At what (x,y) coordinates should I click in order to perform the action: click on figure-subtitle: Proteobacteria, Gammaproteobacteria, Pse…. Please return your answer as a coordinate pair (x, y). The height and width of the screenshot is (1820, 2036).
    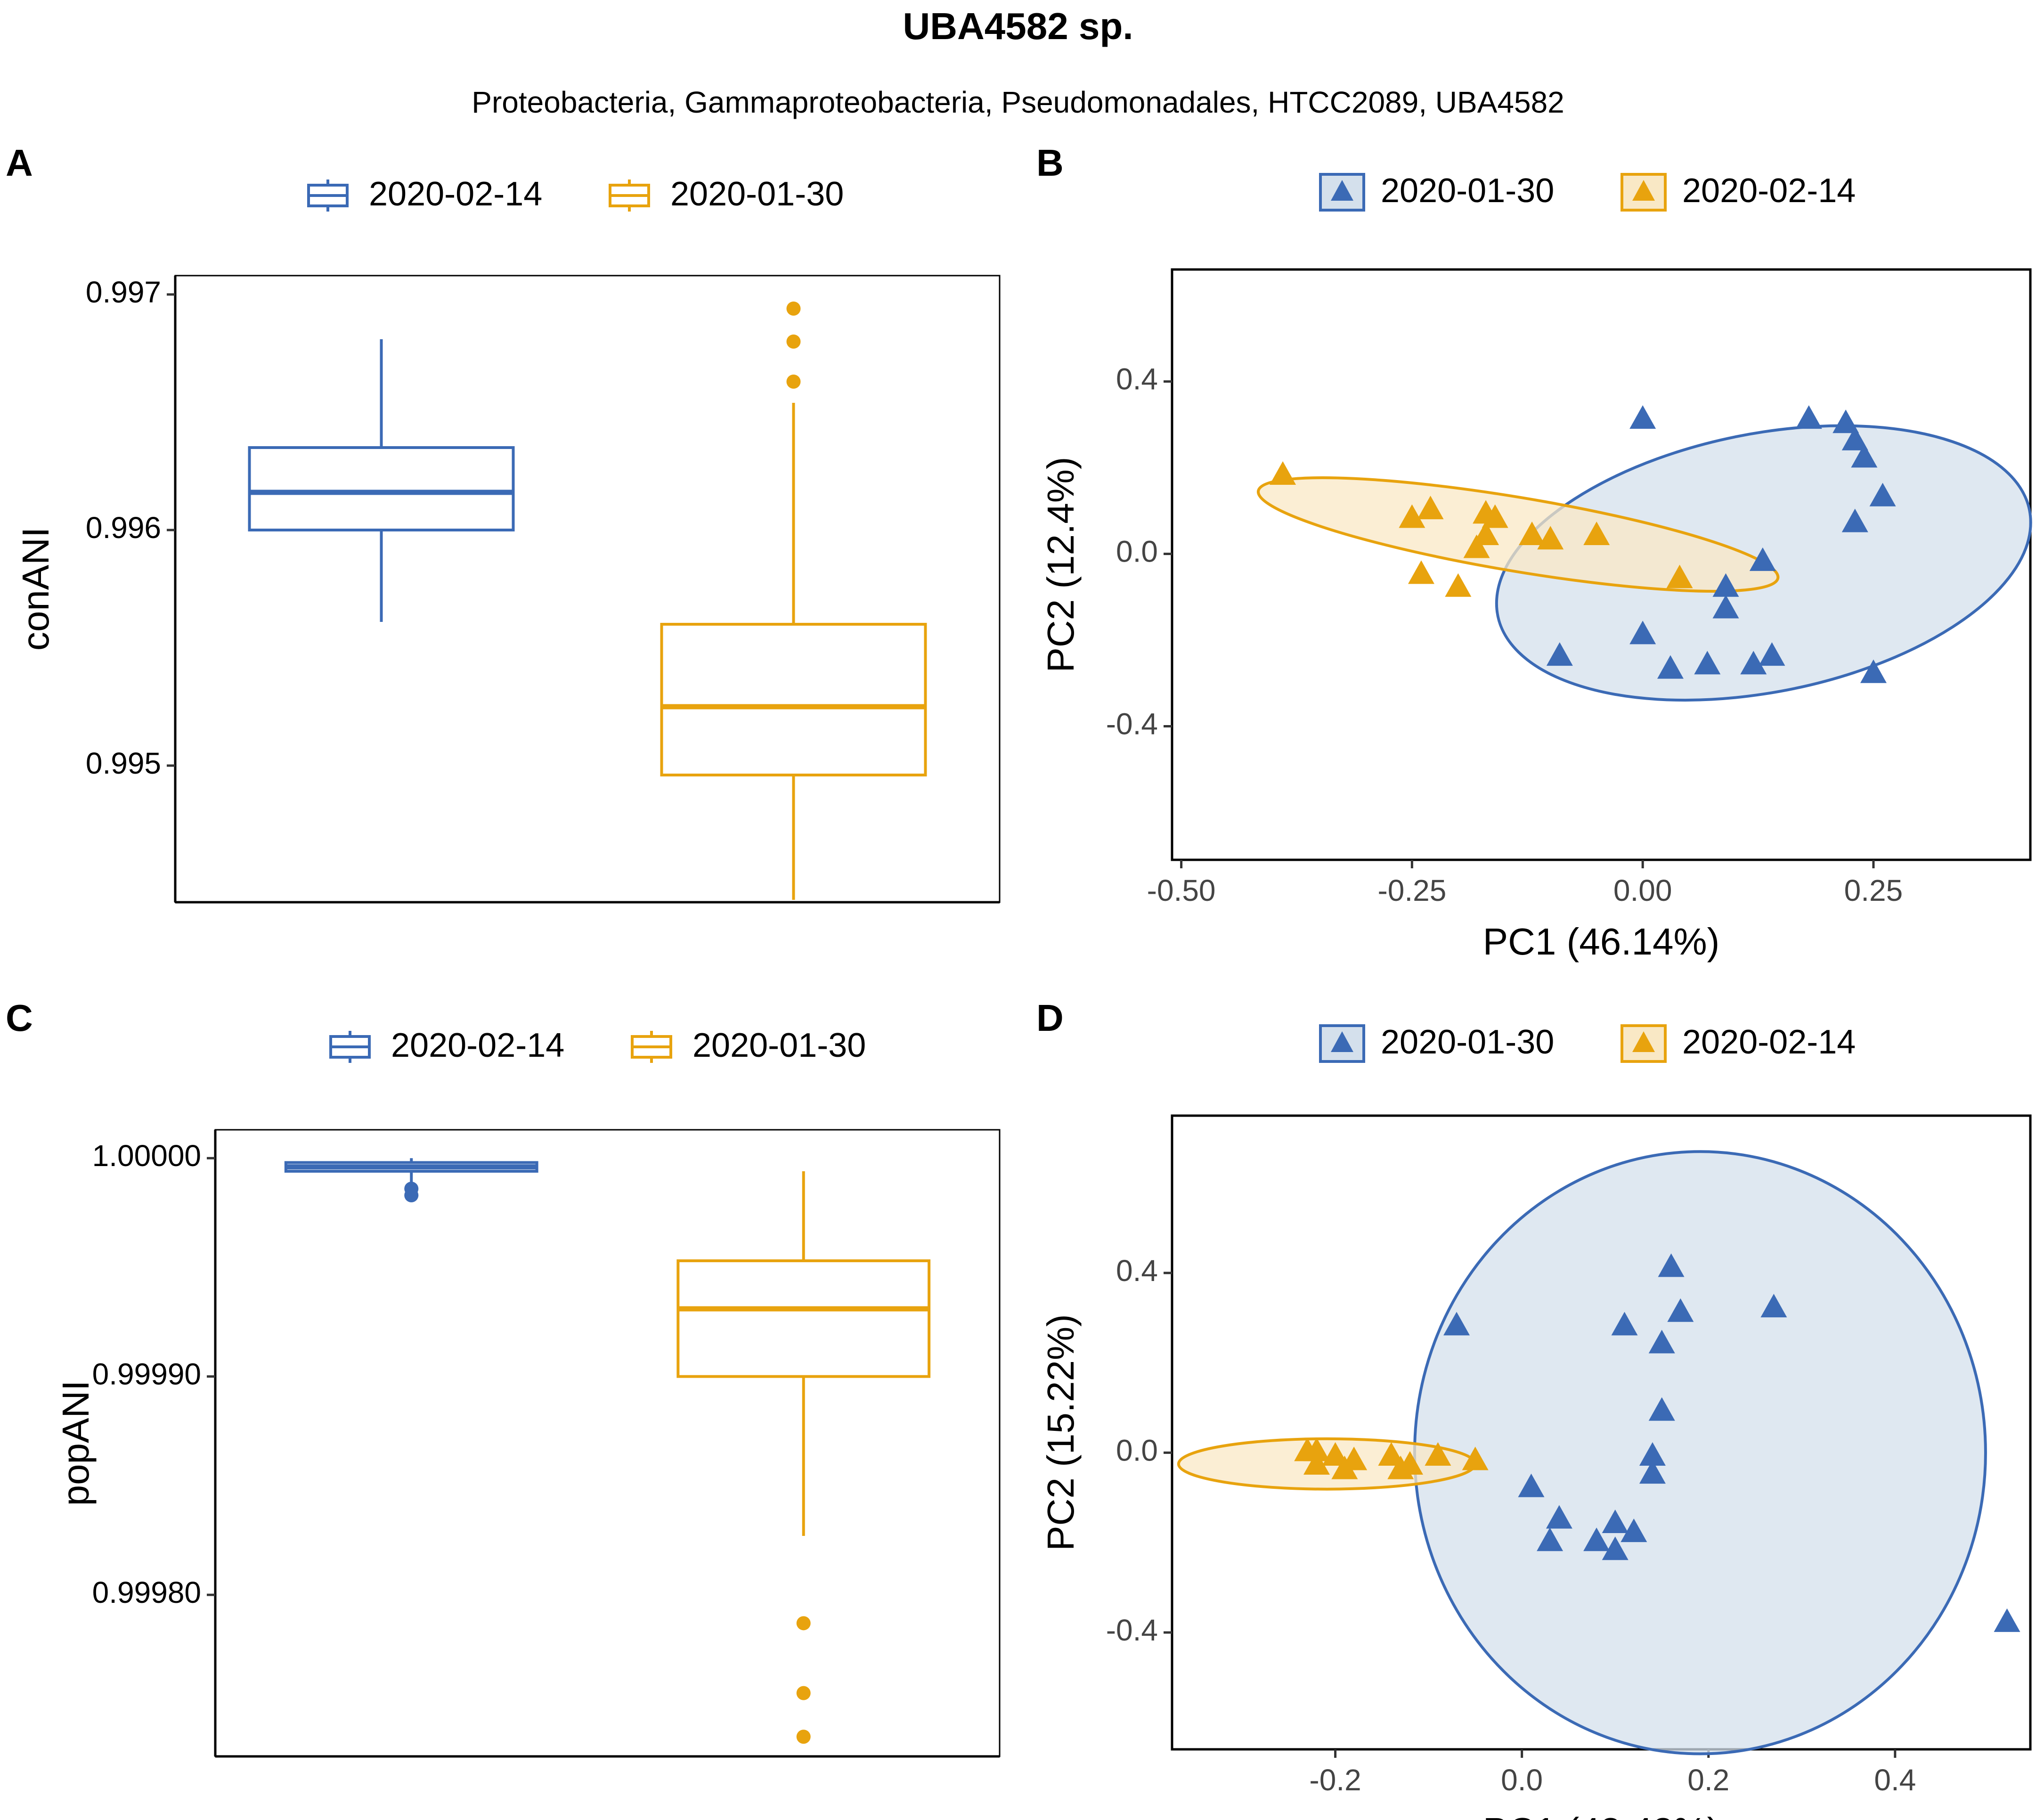
    Looking at the image, I should click on (1018, 102).